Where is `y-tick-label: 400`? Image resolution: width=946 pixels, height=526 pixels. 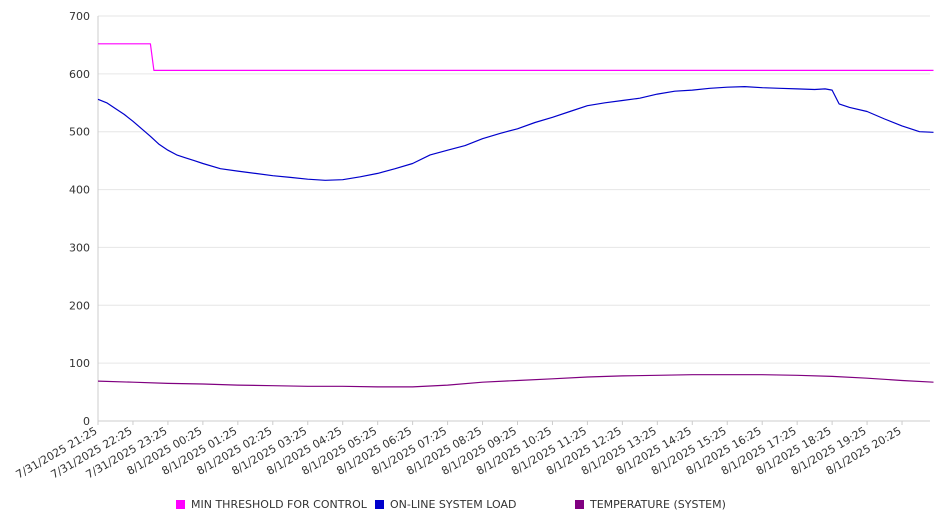
y-tick-label: 400 is located at coordinates (79, 190).